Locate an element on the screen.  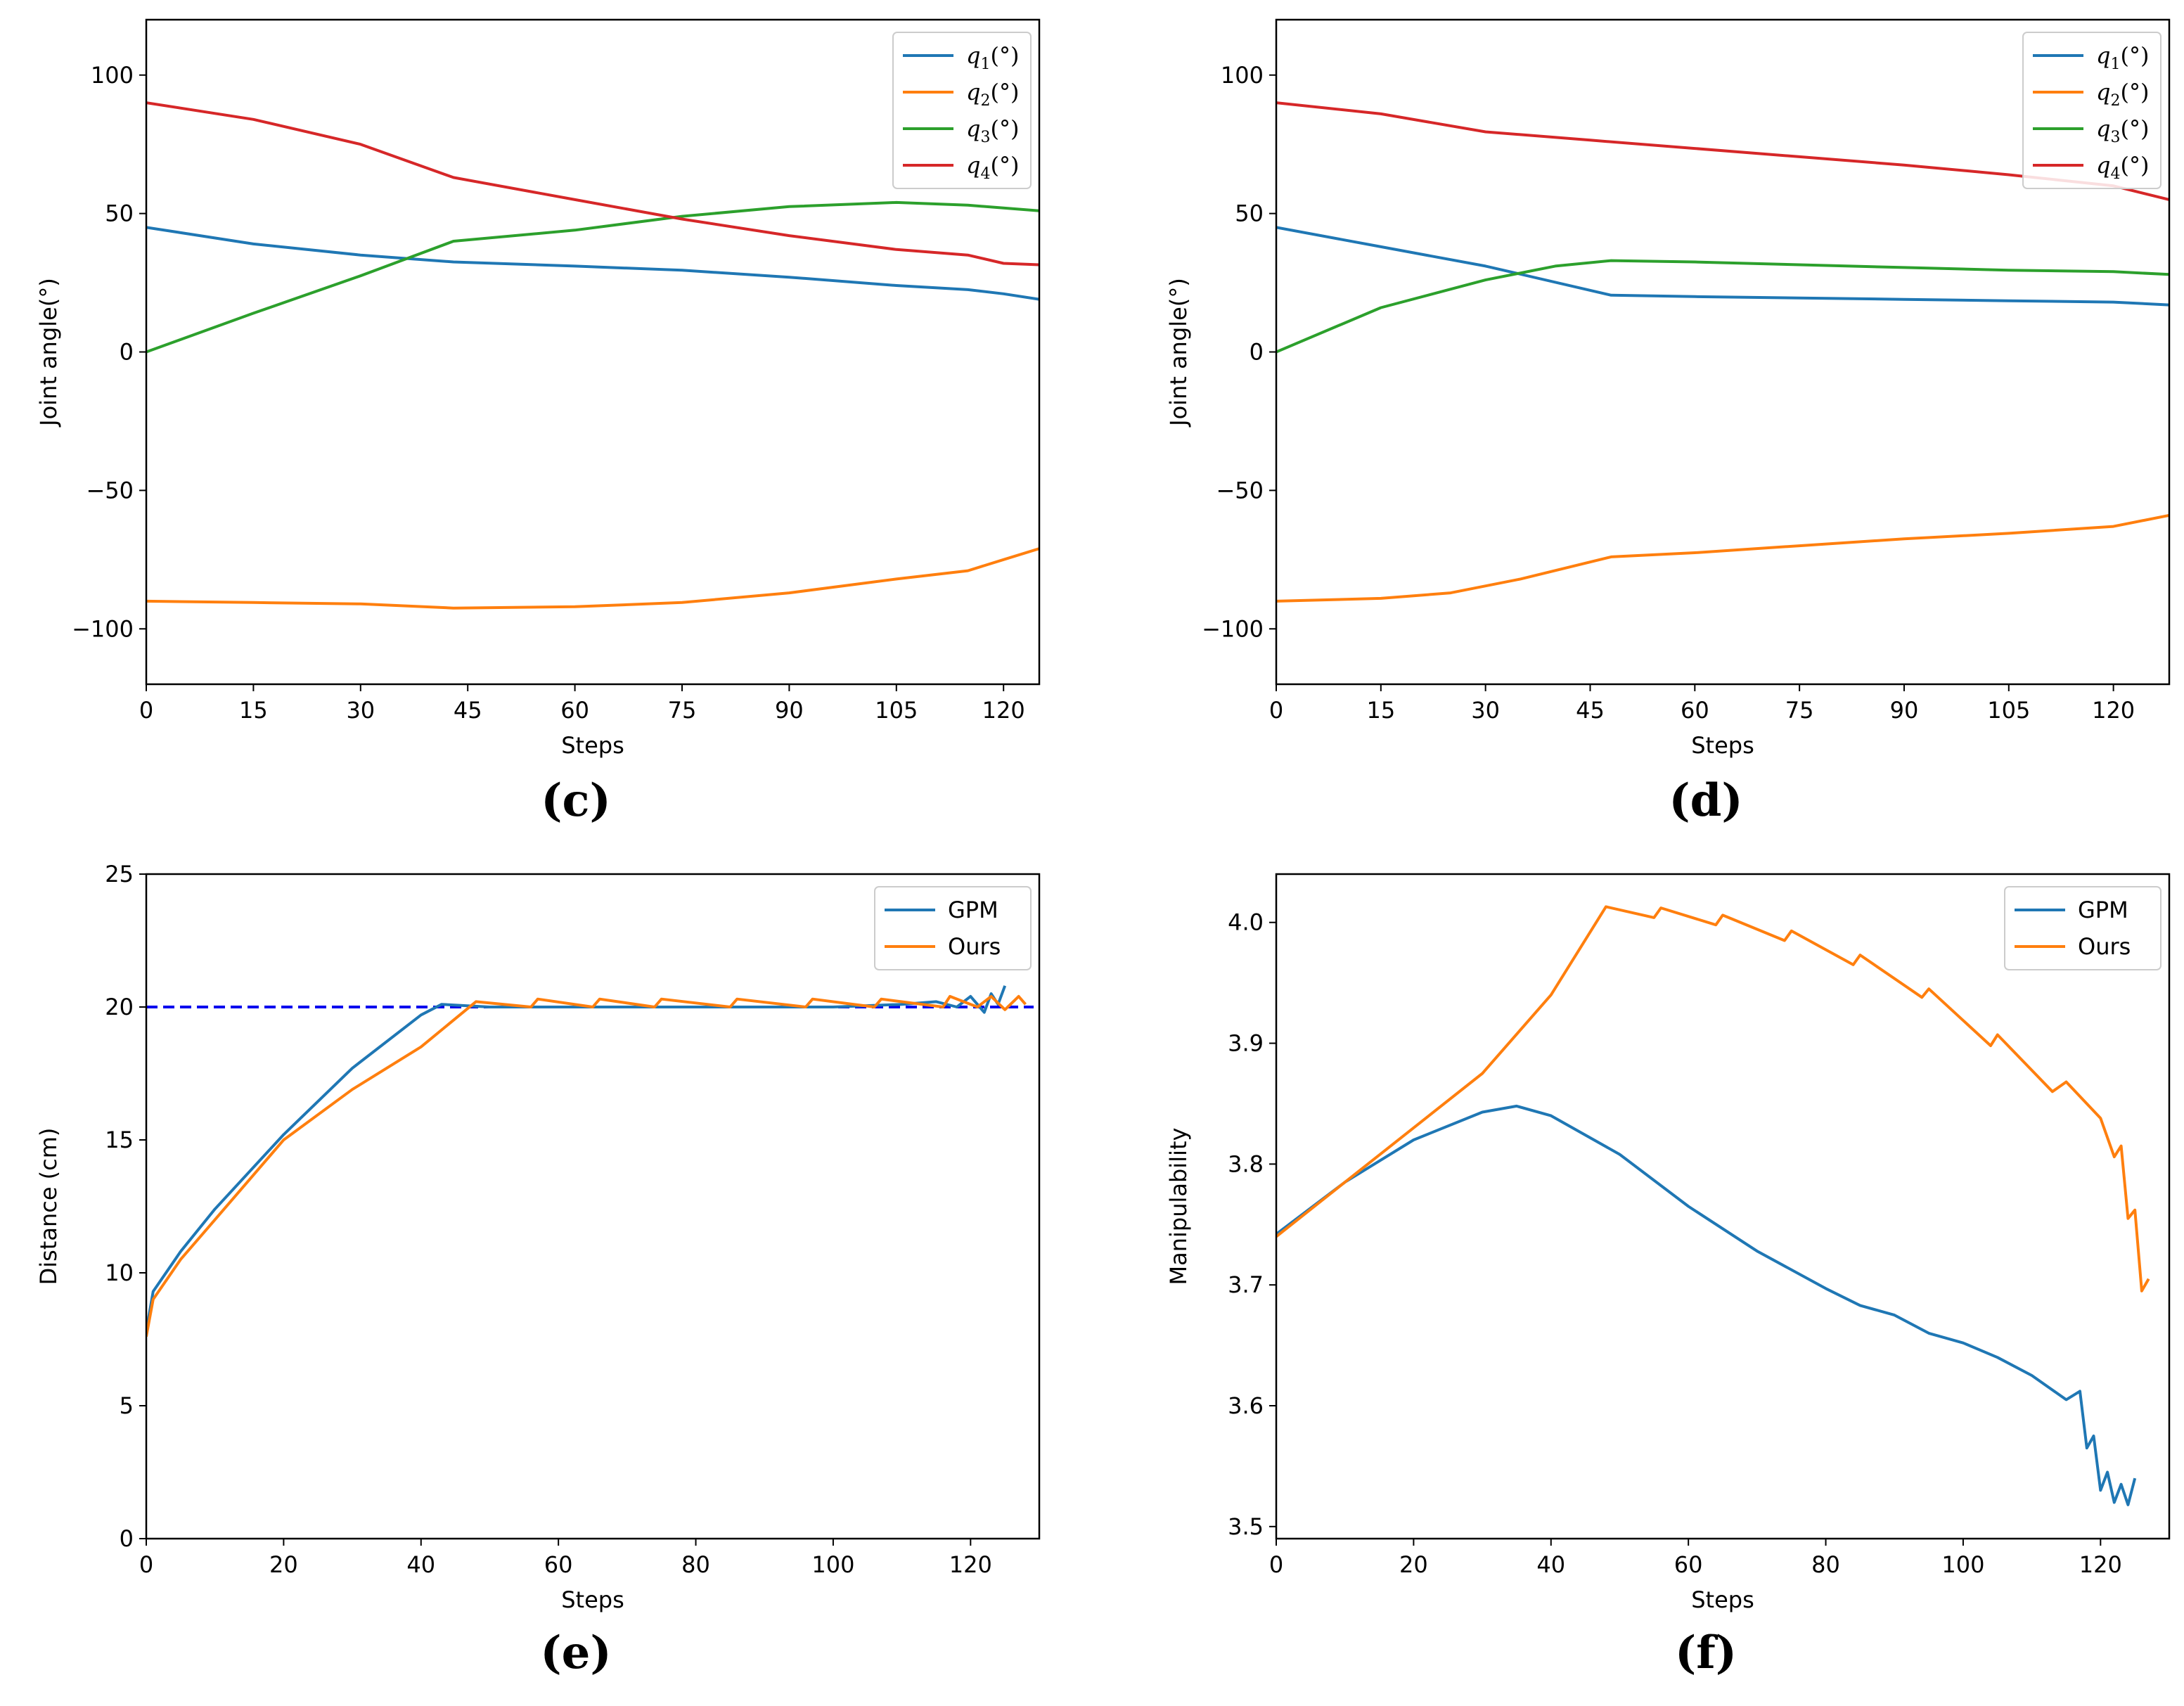
y-tick-label: 15 is located at coordinates (119, 1140).